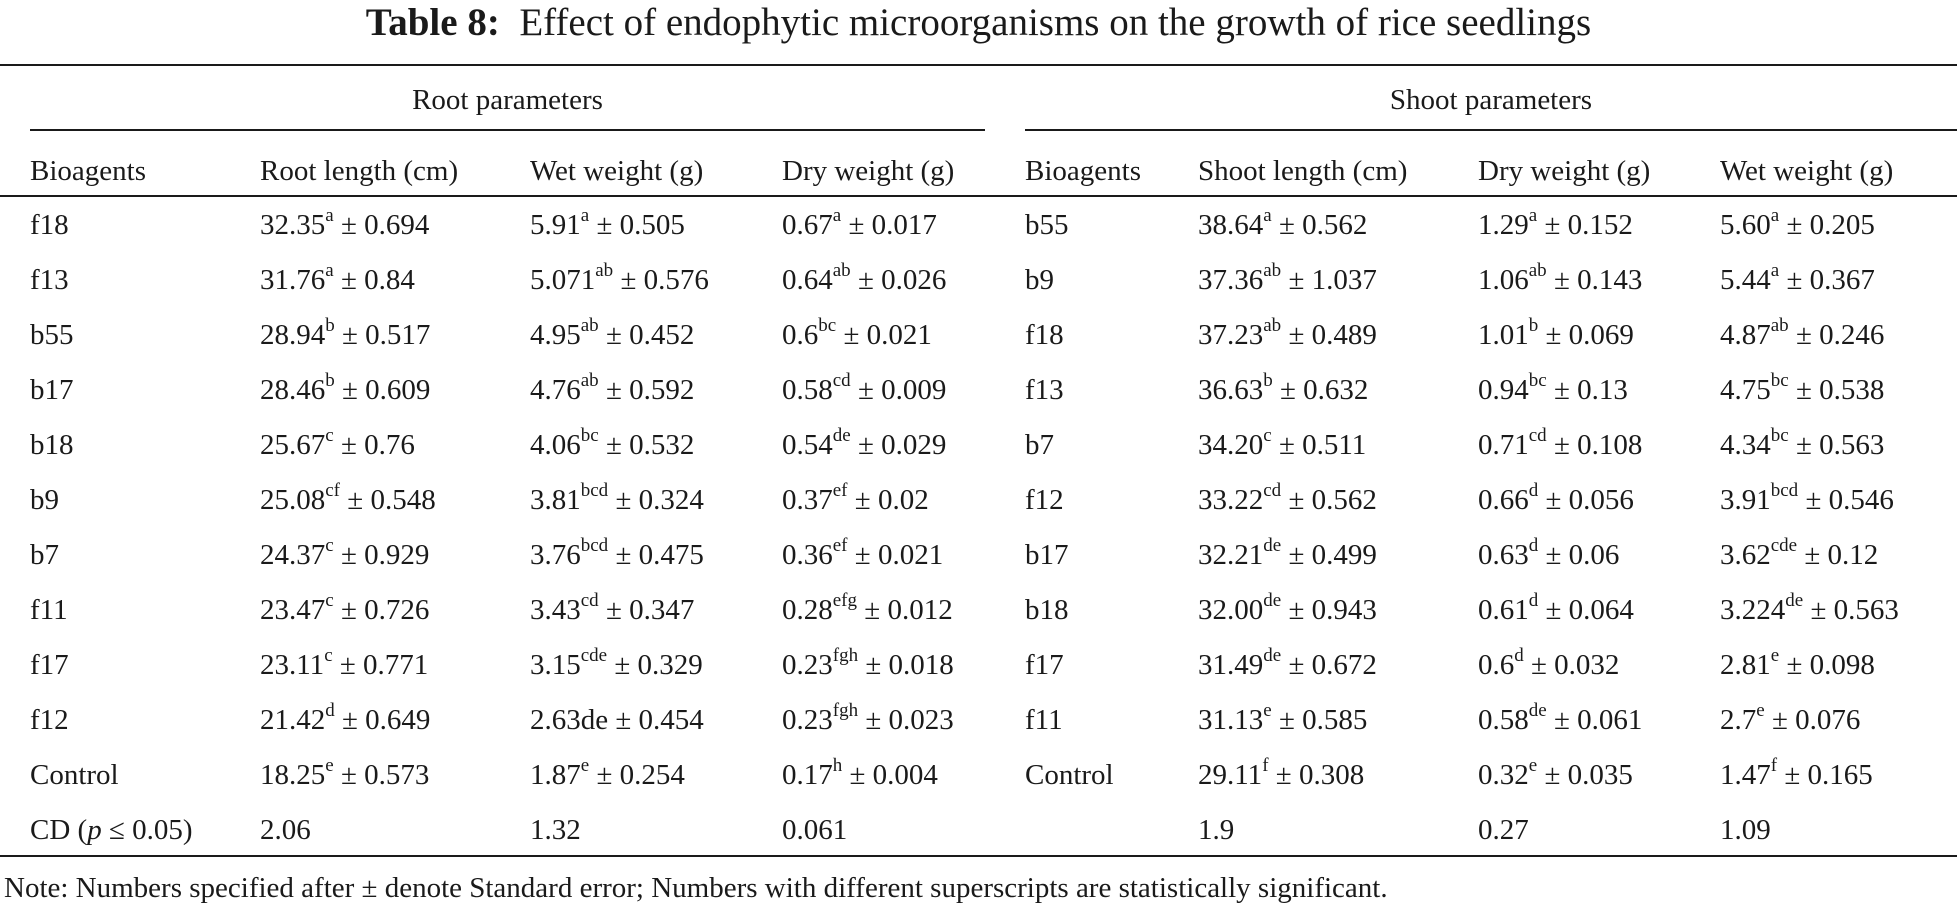 Image resolution: width=1957 pixels, height=912 pixels. I want to click on table-cell-bioagent: b18, so click(52, 445).